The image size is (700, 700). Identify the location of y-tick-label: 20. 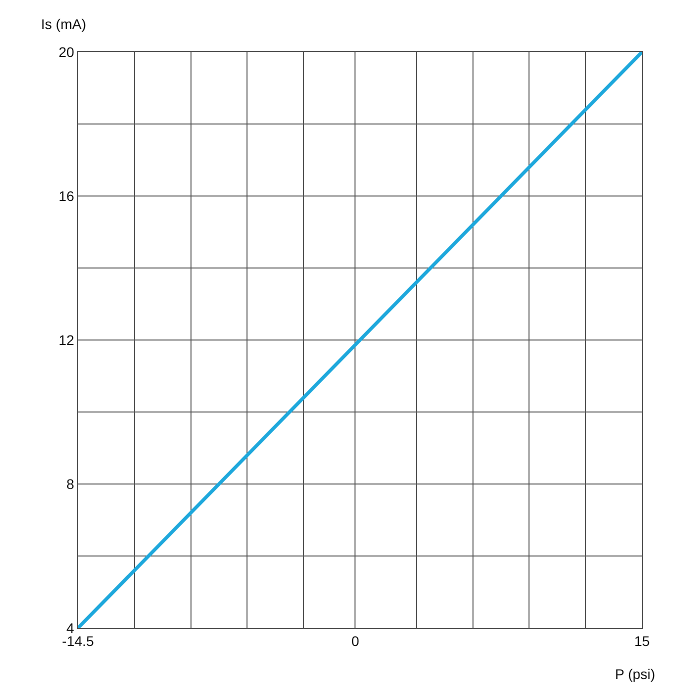
(66, 52).